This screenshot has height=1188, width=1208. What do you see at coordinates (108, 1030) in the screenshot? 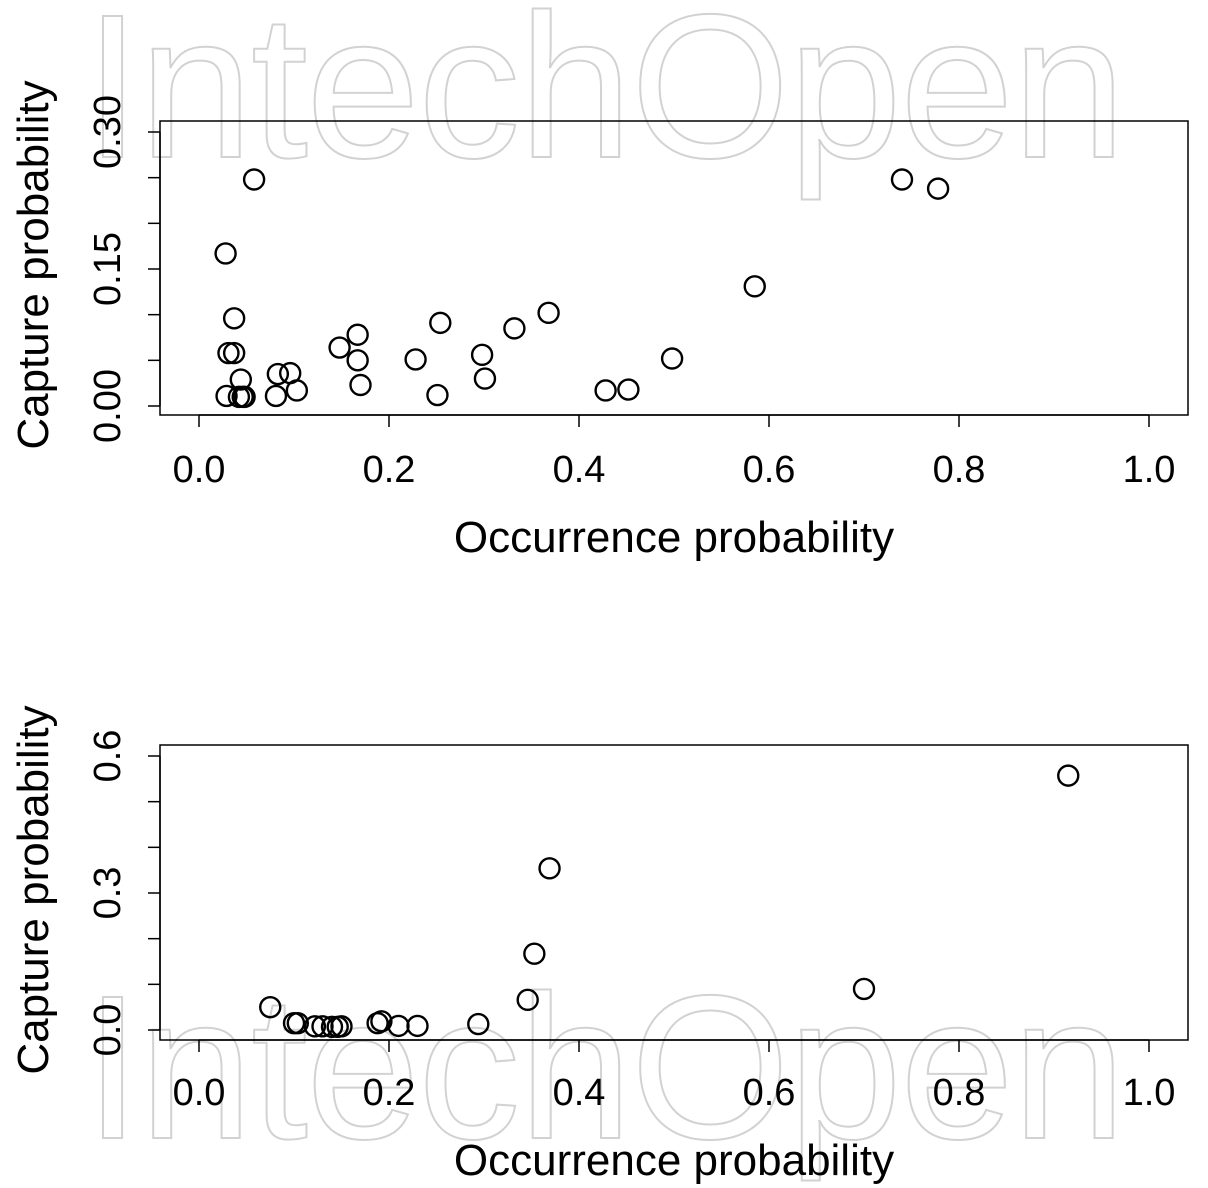
I see `y-tick-label: 0.0` at bounding box center [108, 1030].